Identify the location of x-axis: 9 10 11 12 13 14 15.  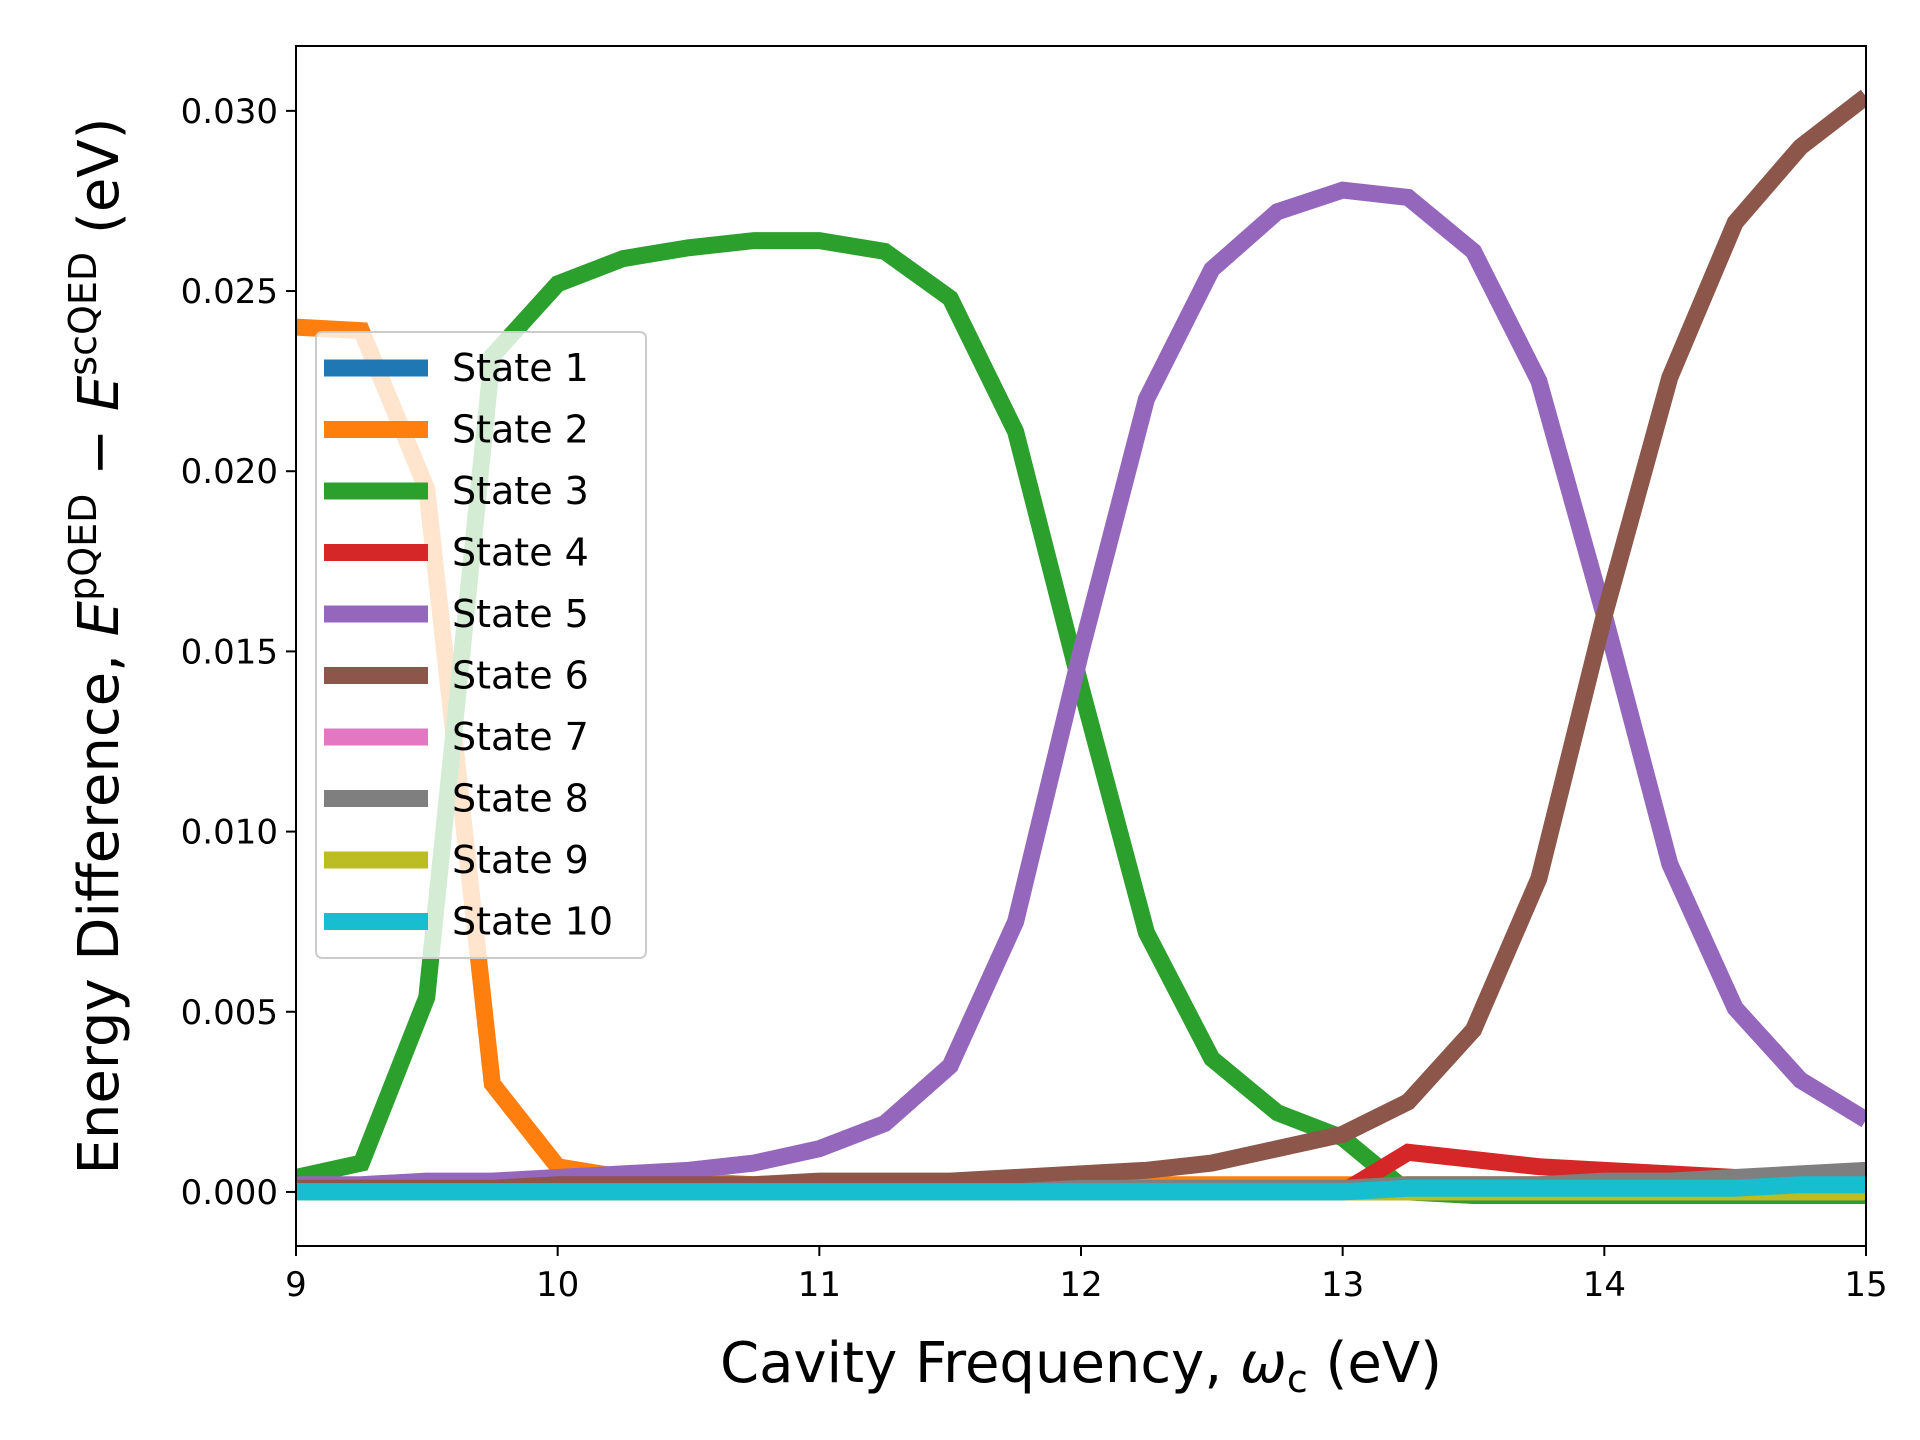
(1086, 1275).